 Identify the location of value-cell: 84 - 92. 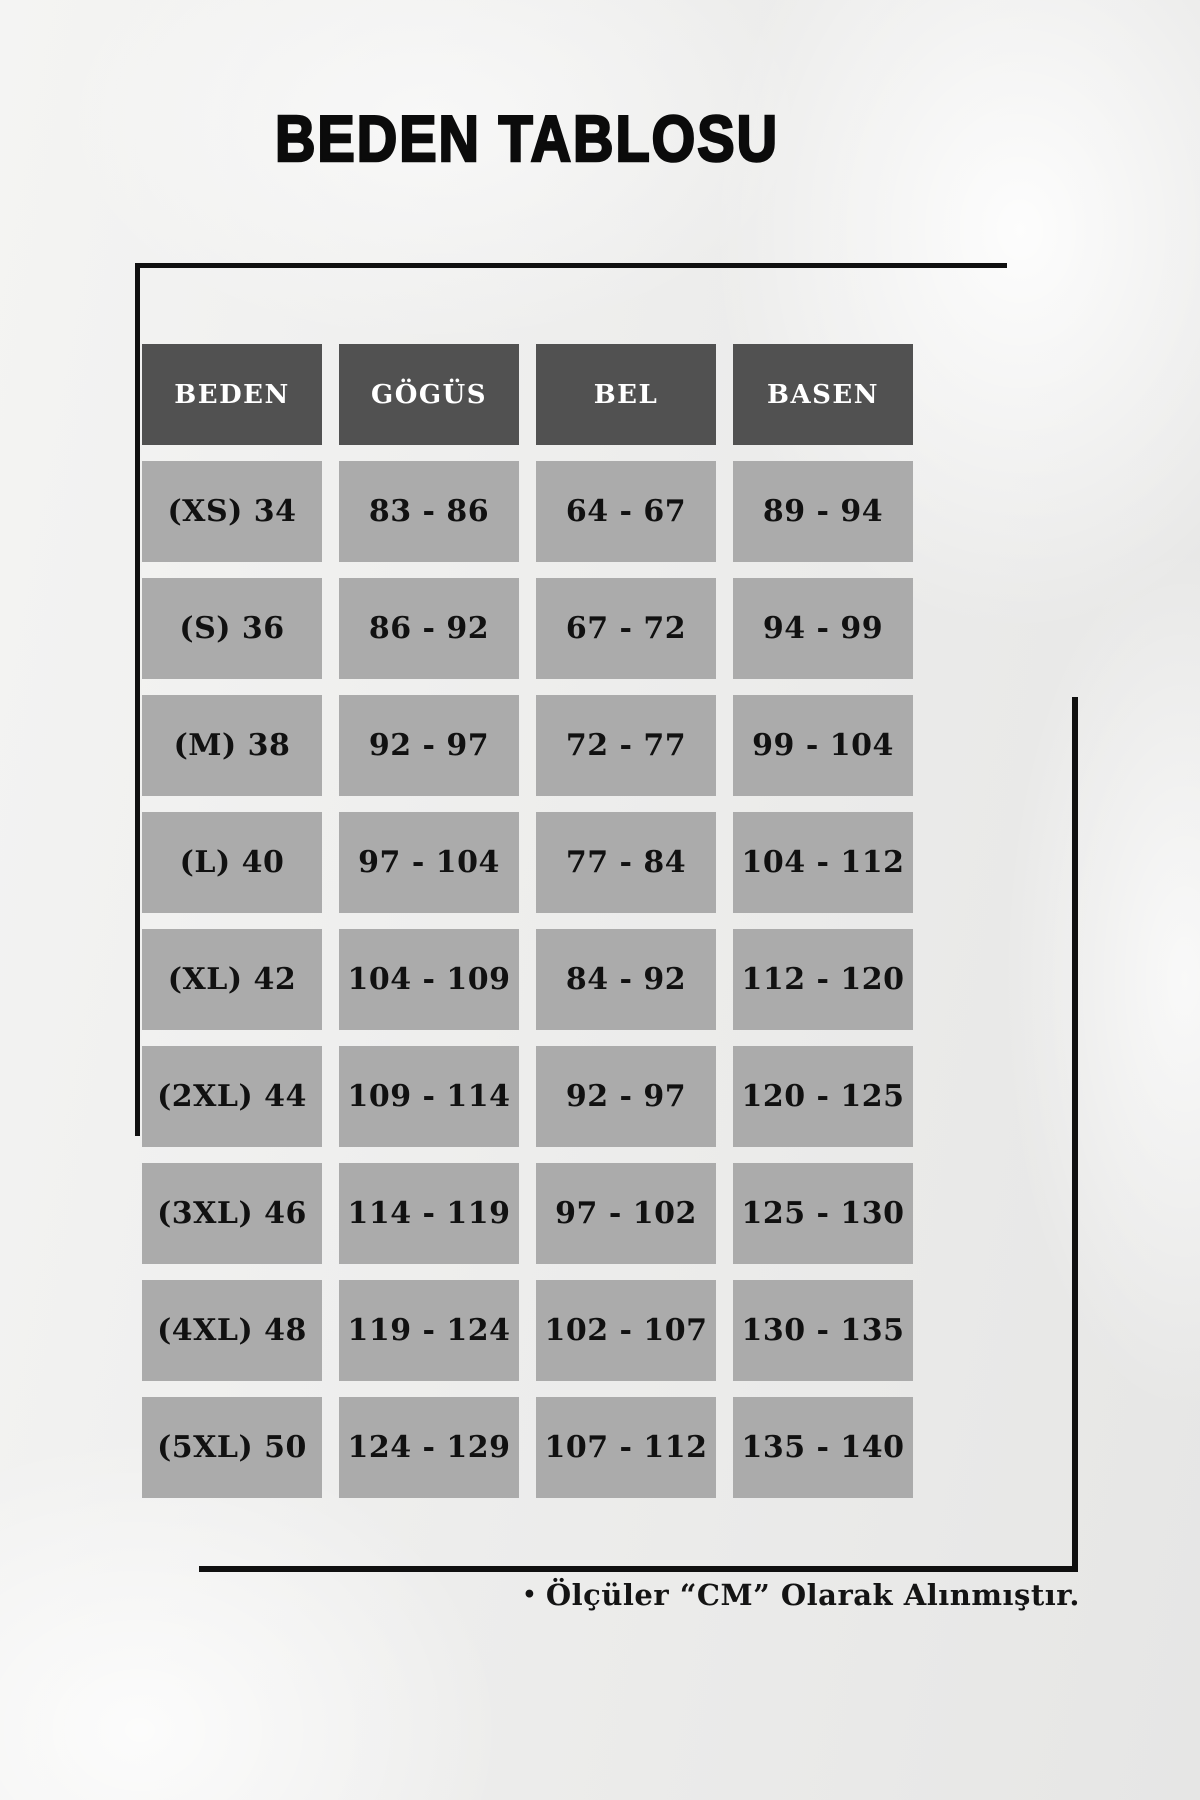
(626, 979).